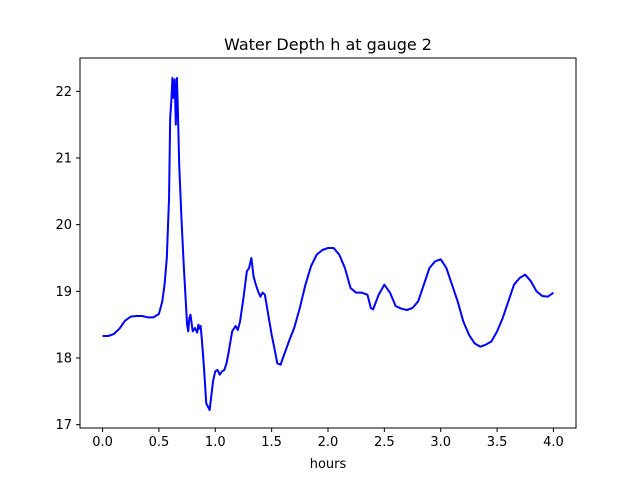 The height and width of the screenshot is (480, 640). What do you see at coordinates (440, 442) in the screenshot?
I see `x-tick-label: 3.0` at bounding box center [440, 442].